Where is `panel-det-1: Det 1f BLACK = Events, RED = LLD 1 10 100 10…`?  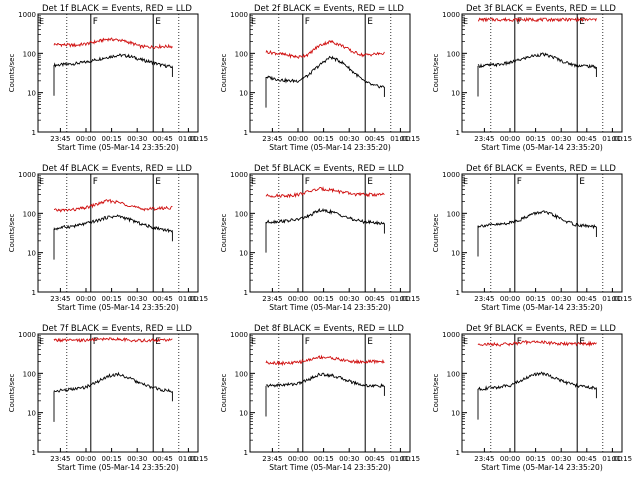 panel-det-1: Det 1f BLACK = Events, RED = LLD 1 10 100 10… is located at coordinates (108, 78).